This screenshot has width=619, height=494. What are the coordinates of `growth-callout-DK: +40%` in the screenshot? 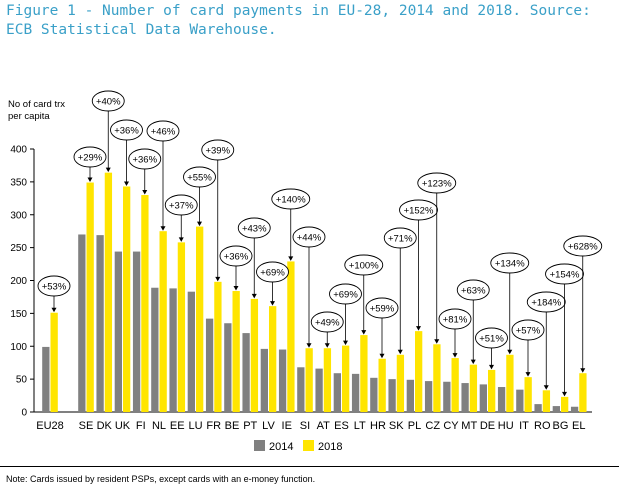 It's located at (108, 131).